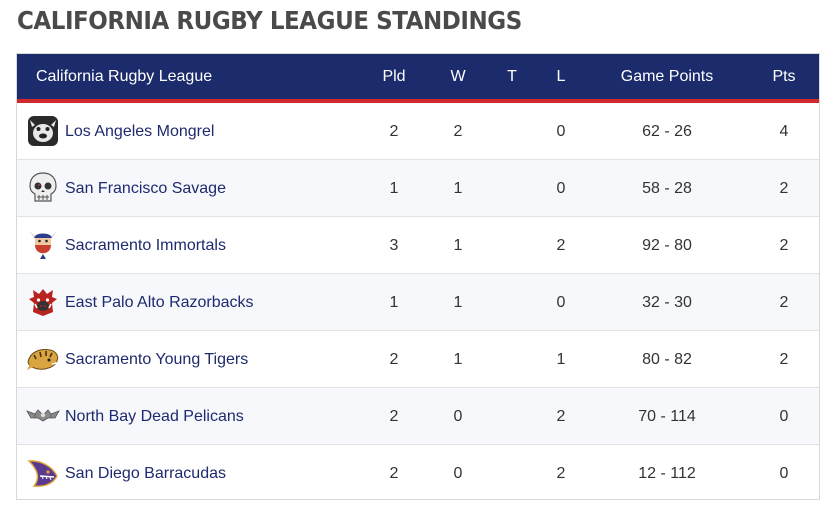 This screenshot has height=522, width=836. Describe the element at coordinates (667, 76) in the screenshot. I see `header-game-points: Game Points` at that location.